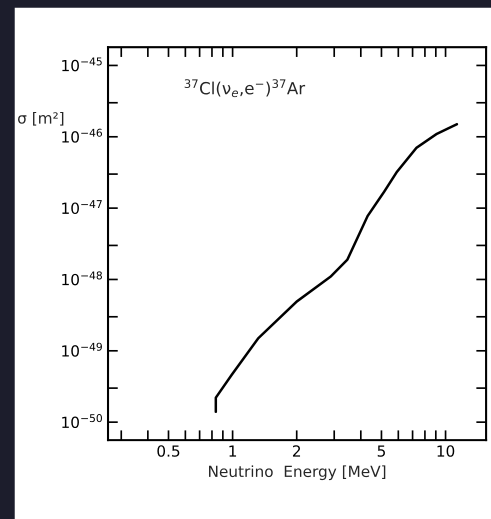 This screenshot has width=491, height=519. What do you see at coordinates (82, 421) in the screenshot?
I see `y-tick-label: 10$^{−50}$` at bounding box center [82, 421].